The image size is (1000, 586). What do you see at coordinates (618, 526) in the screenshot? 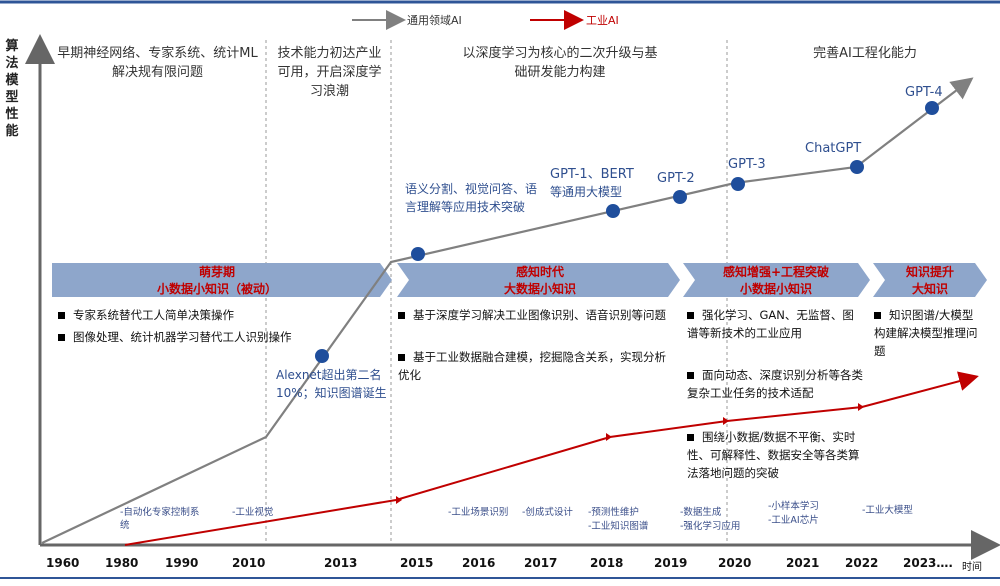
I see `app-knowledge-graph: -工业知识图谱` at bounding box center [618, 526].